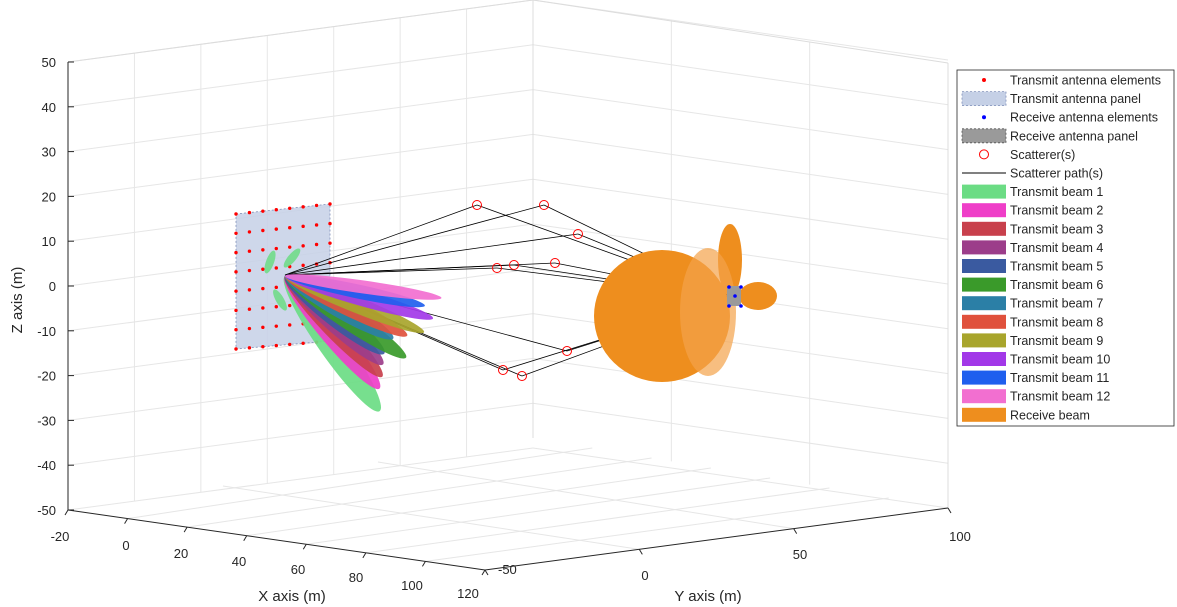 This screenshot has height=607, width=1177. What do you see at coordinates (707, 596) in the screenshot?
I see `y-axis-label: Y axis (m)` at bounding box center [707, 596].